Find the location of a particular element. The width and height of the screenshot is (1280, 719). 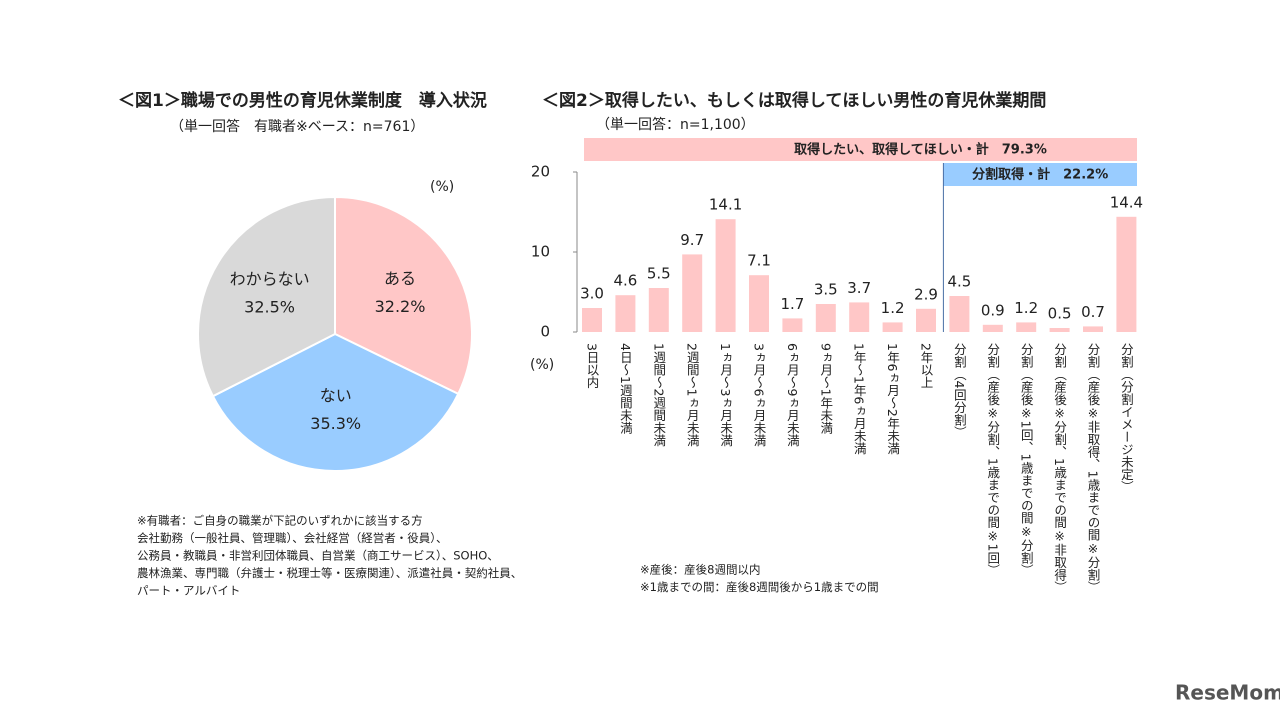

note: 農林漁業、専門職（弁護士・税理士等・医療関連）、派遣社員・契約社員、 is located at coordinates (329, 573).